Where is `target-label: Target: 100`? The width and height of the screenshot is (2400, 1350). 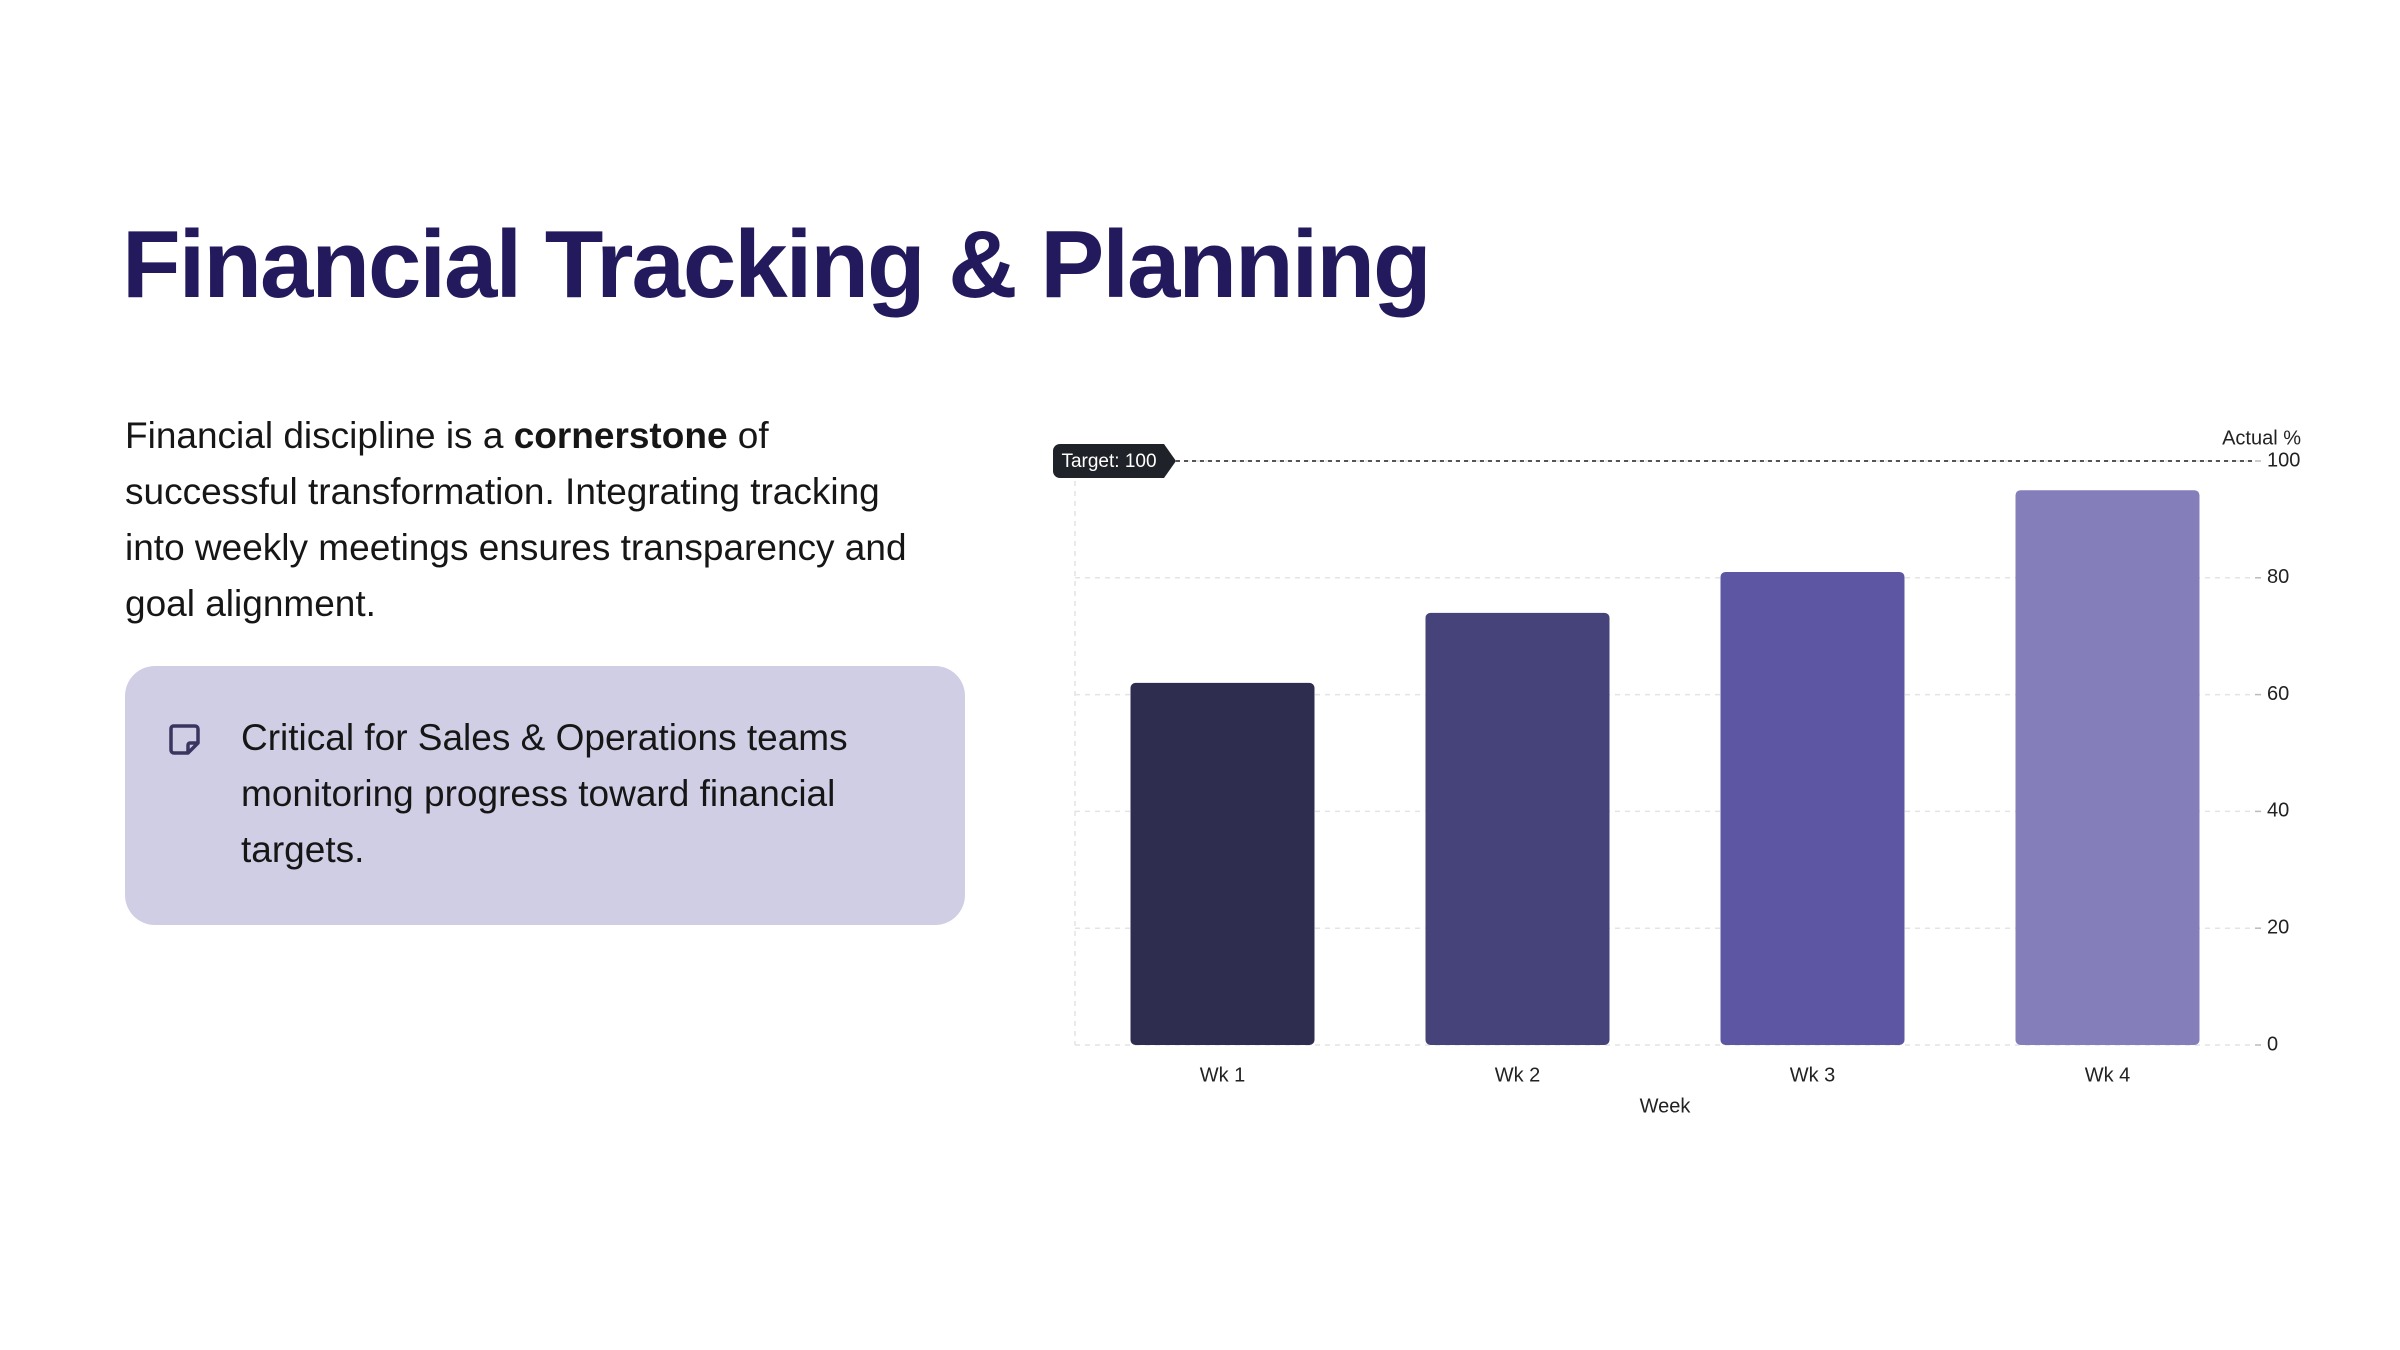 target-label: Target: 100 is located at coordinates (1108, 461).